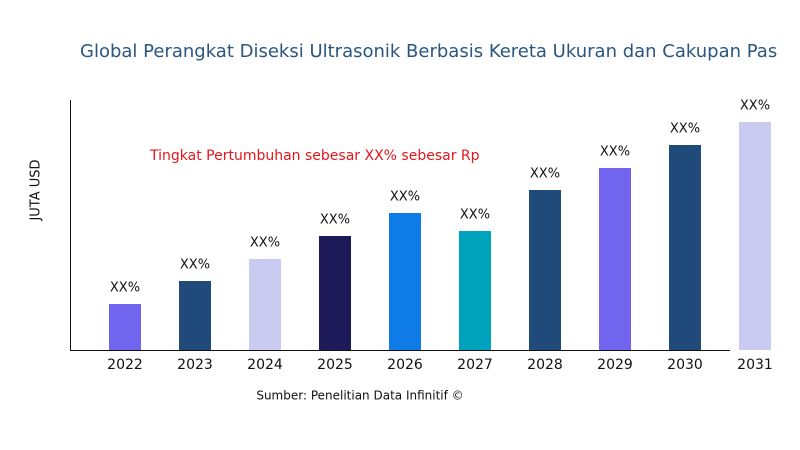  Describe the element at coordinates (545, 365) in the screenshot. I see `x-tick-label: 2028` at that location.